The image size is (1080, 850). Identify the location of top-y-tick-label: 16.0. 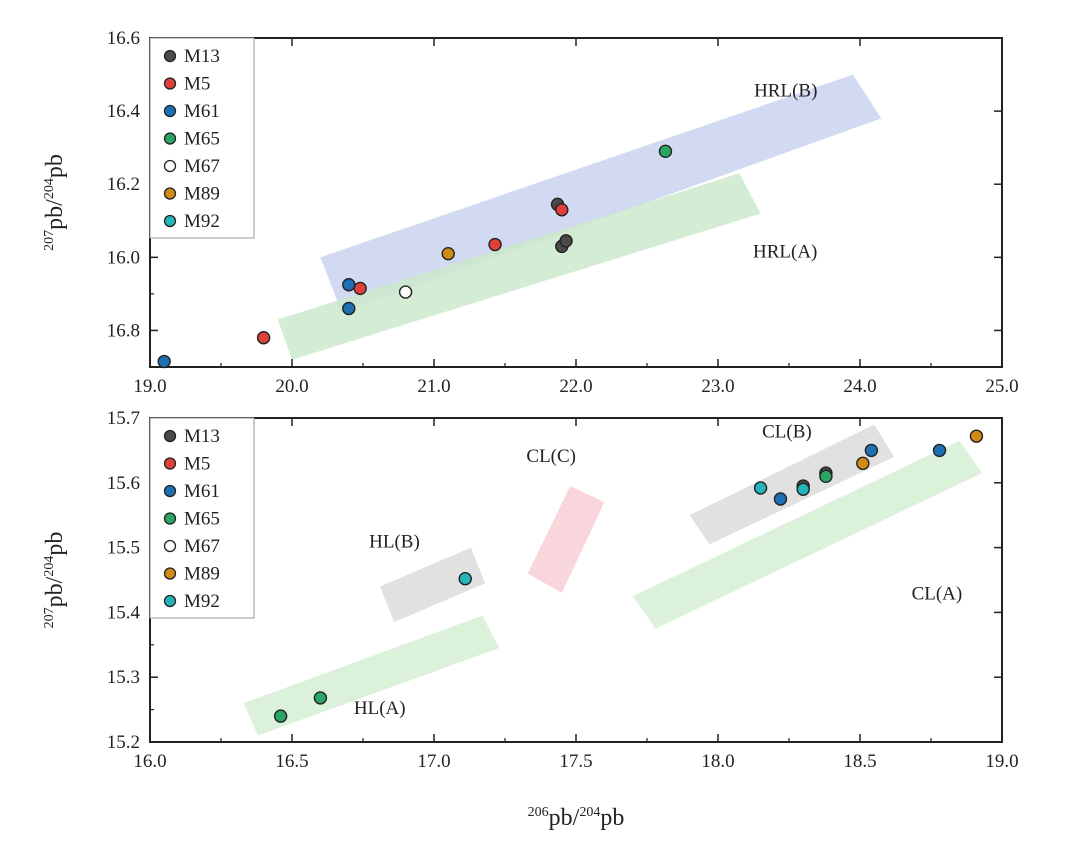
(123, 257).